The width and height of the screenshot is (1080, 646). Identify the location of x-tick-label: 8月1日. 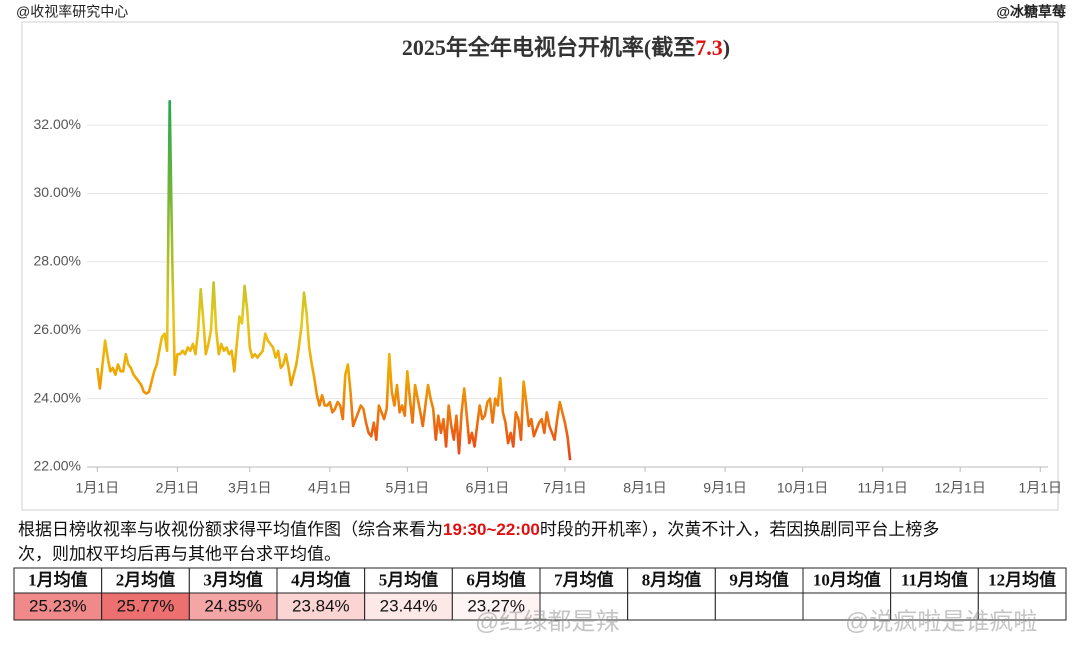
(645, 488).